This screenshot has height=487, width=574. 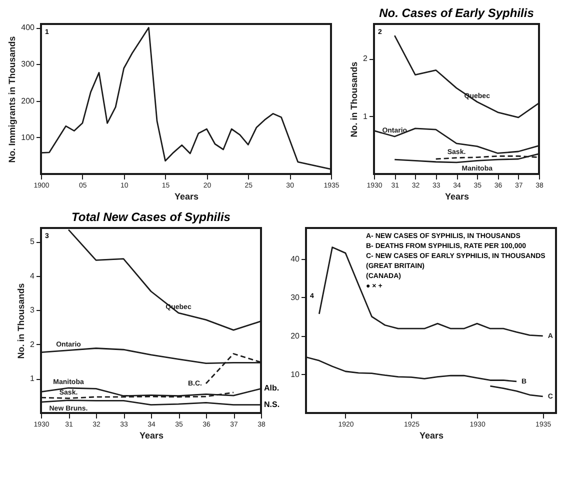 I want to click on annotation: N.S., so click(x=272, y=404).